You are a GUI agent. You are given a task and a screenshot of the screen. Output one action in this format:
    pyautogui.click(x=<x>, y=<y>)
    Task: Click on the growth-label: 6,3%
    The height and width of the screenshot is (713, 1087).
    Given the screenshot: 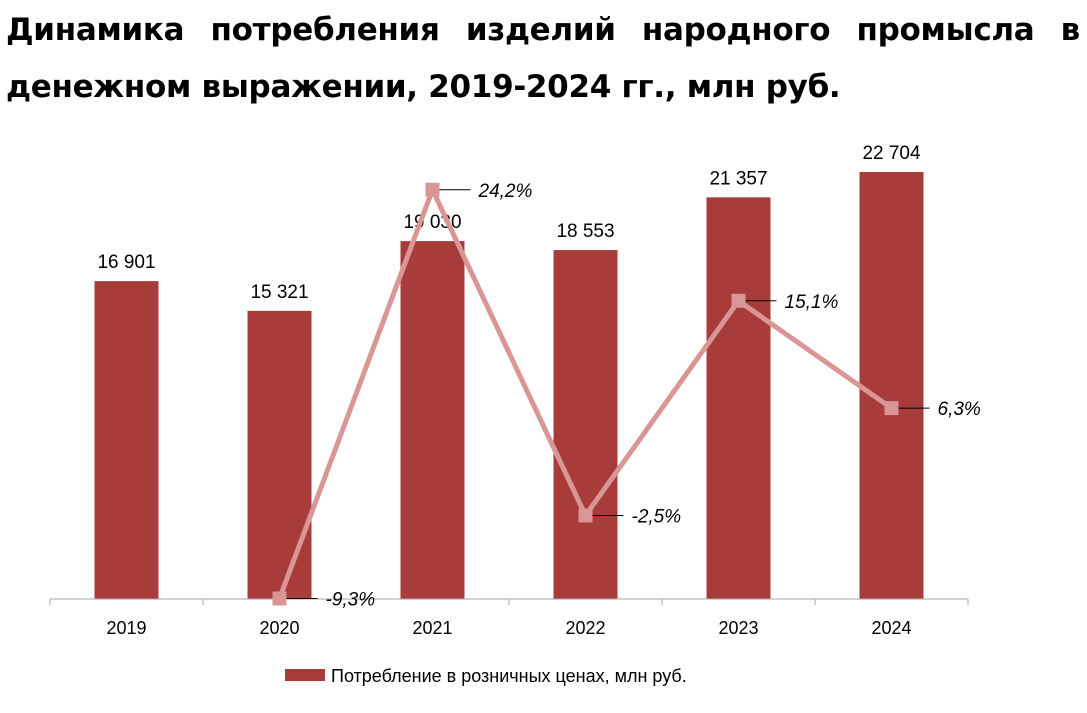 What is the action you would take?
    pyautogui.click(x=959, y=409)
    